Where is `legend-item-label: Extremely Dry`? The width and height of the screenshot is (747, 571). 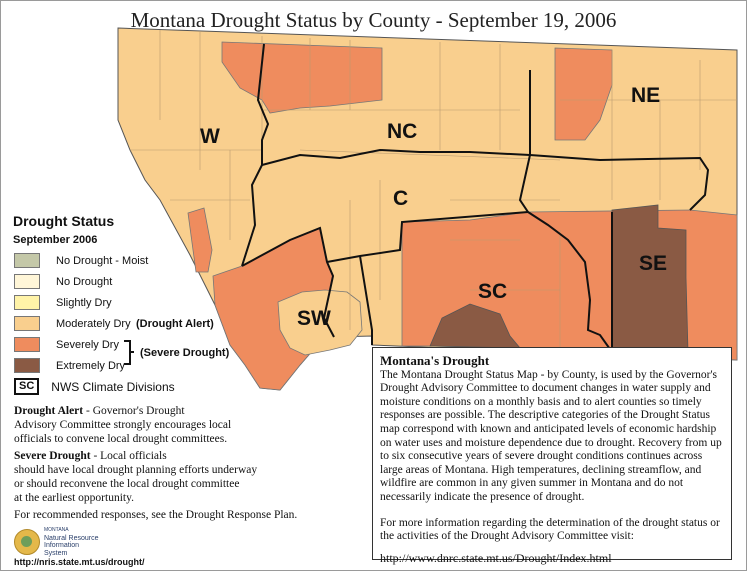
legend-item-label: Extremely Dry is located at coordinates (91, 365).